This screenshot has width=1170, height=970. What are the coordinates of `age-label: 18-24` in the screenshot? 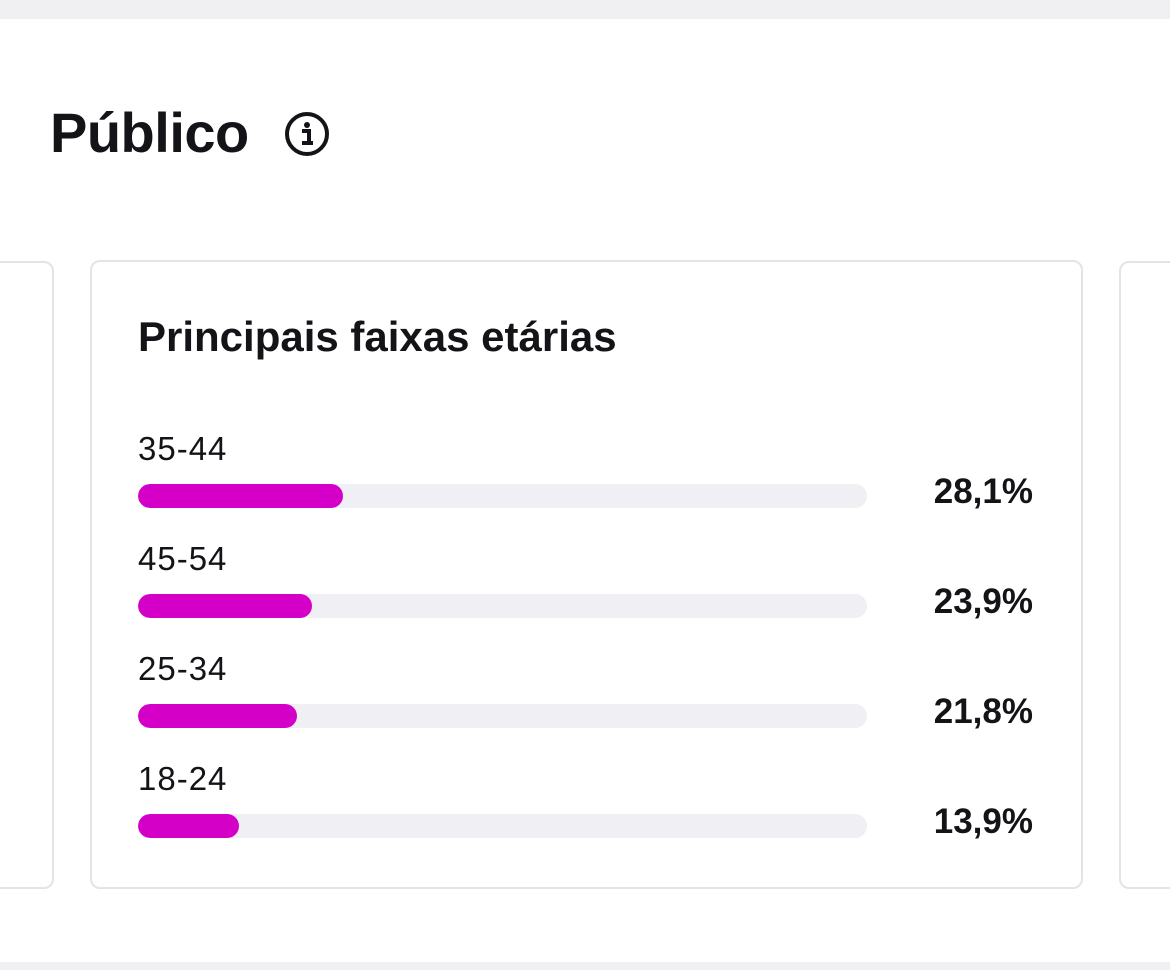 It's located at (183, 778).